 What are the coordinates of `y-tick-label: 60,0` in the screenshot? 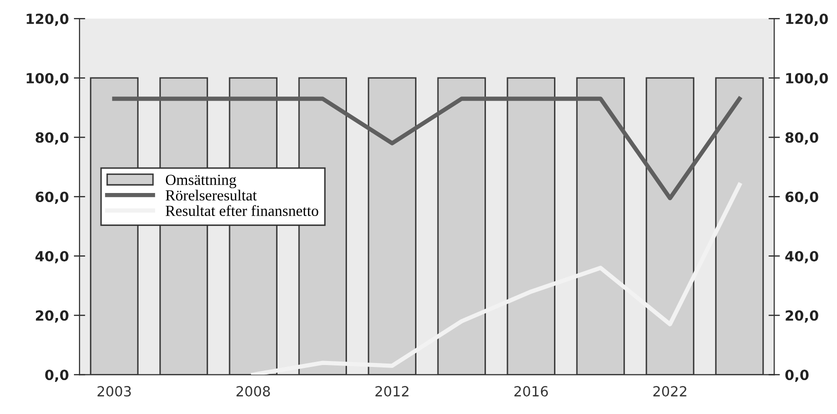 It's located at (52, 198).